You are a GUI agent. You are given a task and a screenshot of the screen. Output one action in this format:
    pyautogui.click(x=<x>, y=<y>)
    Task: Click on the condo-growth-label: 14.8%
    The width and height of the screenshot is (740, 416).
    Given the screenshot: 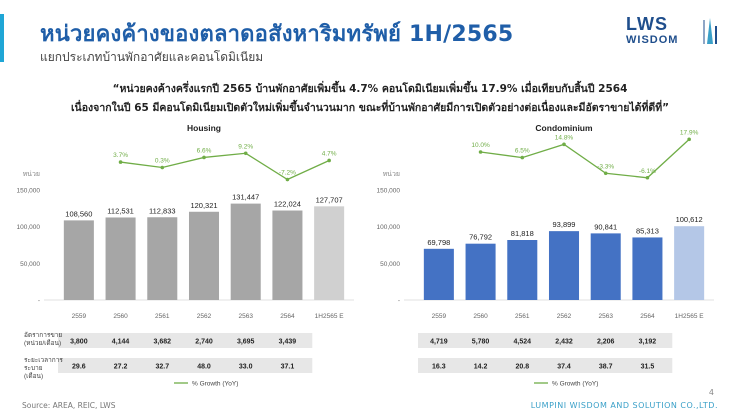 What is the action you would take?
    pyautogui.click(x=564, y=137)
    